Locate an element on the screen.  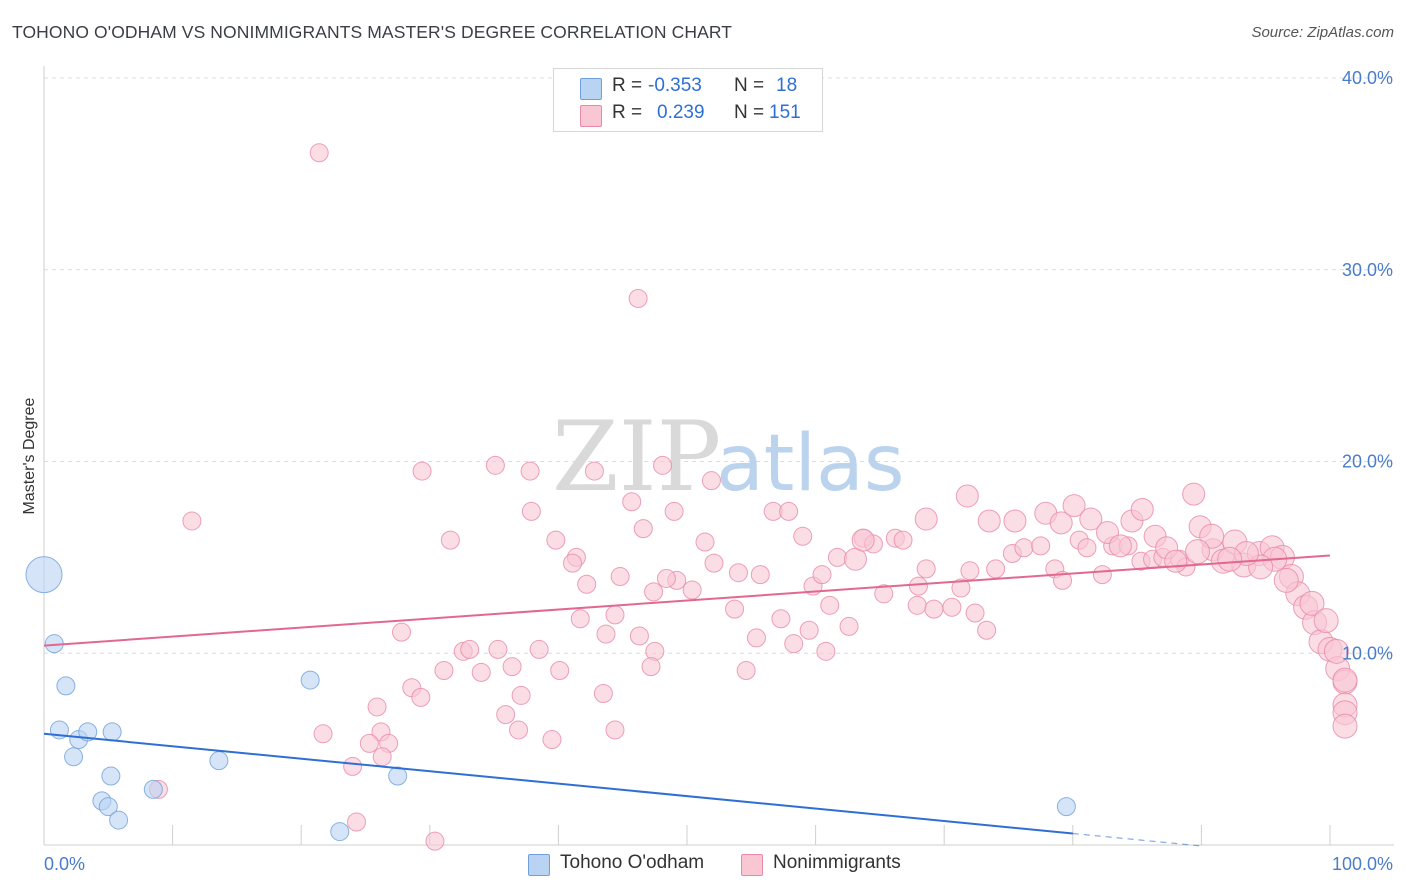
trend-line-nonimmigrants is located at coordinates (687, 600).